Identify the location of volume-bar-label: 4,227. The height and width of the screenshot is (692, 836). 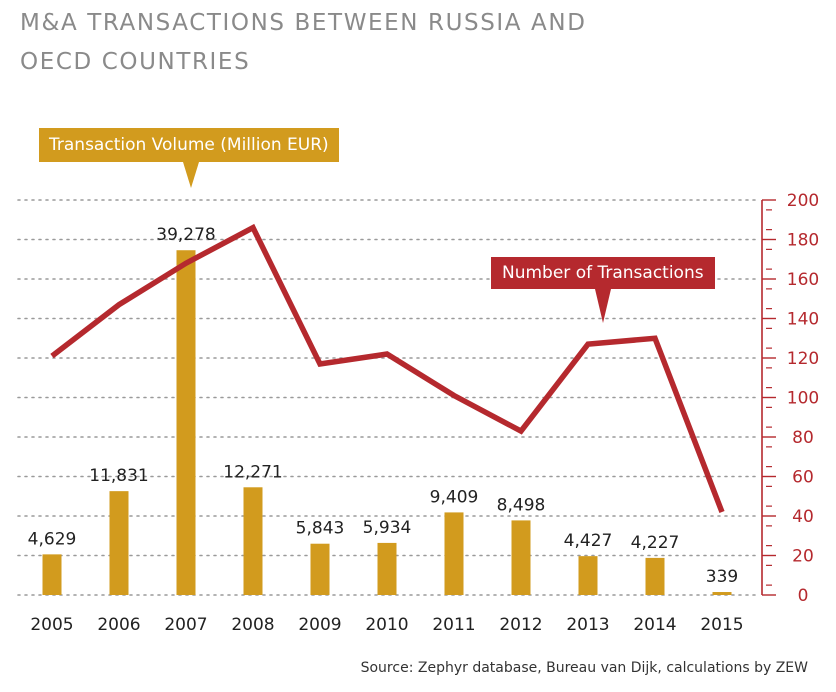
(655, 543).